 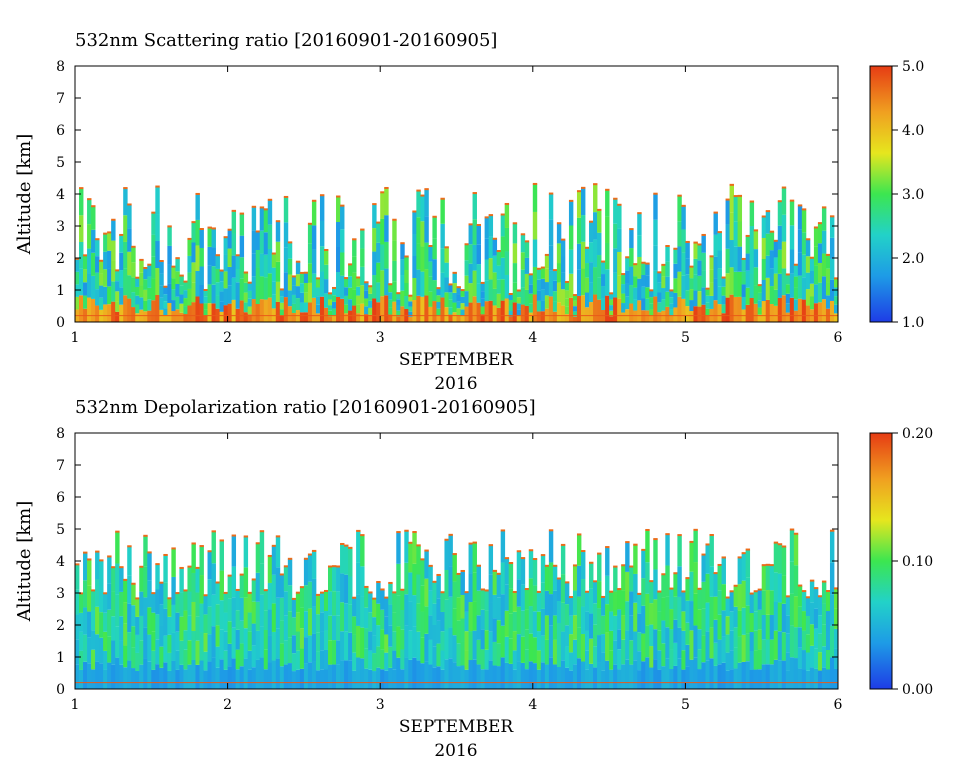 I want to click on x-tick-label: 6, so click(x=838, y=705).